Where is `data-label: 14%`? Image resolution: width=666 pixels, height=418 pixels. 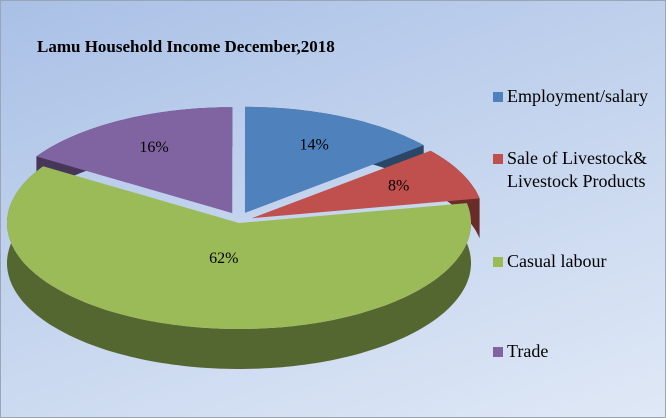
data-label: 14% is located at coordinates (313, 144).